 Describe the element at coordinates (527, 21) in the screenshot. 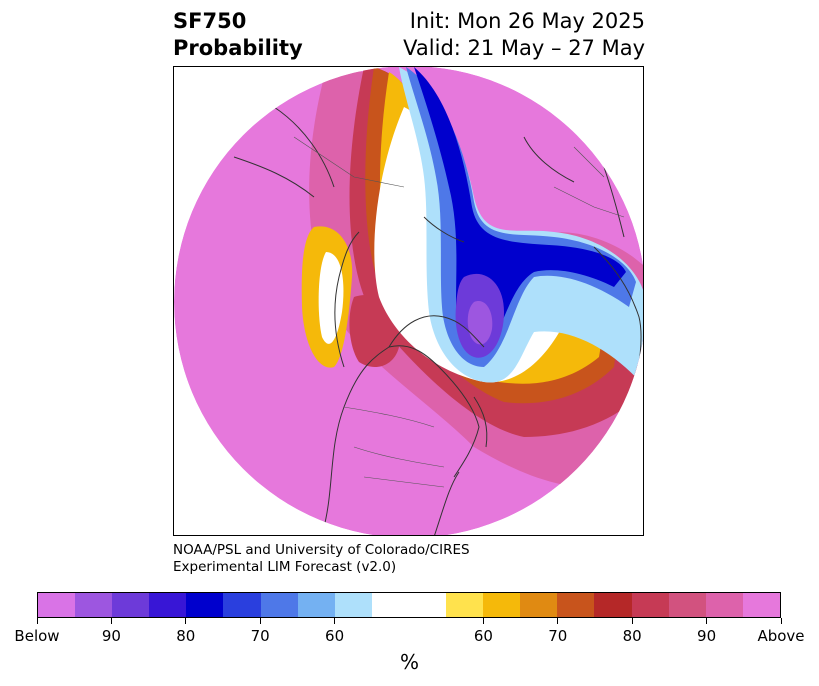

I see `init-date: Init: Mon 26 May 2025` at that location.